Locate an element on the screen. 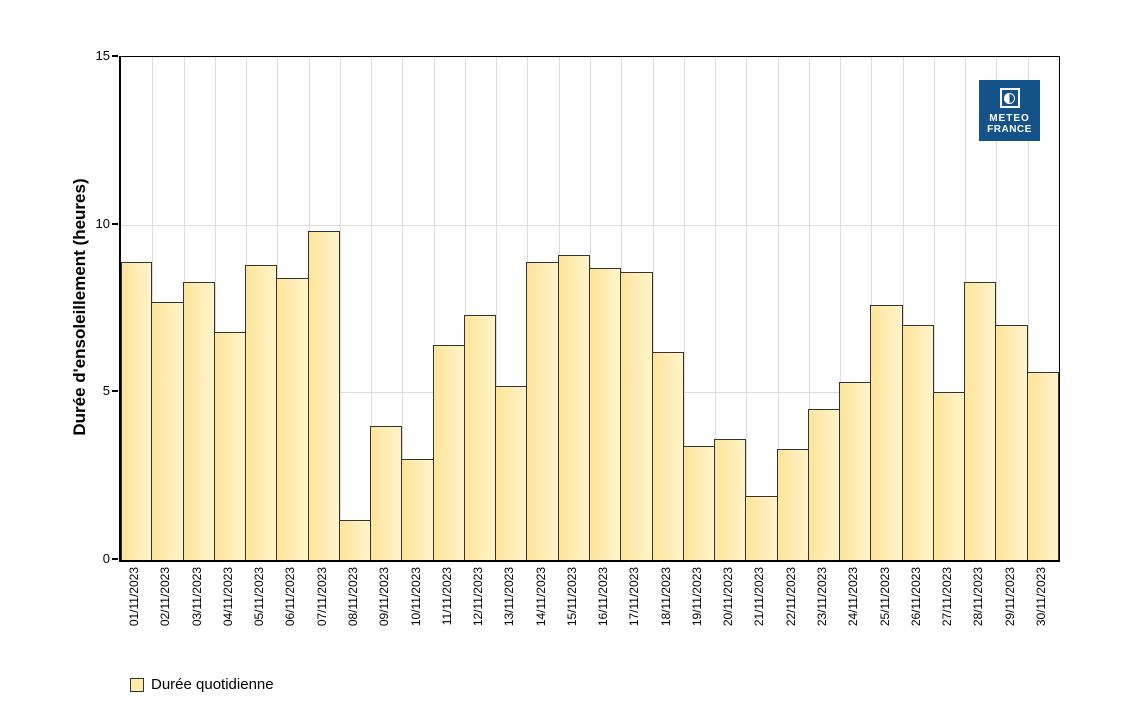 This screenshot has width=1146, height=708. meteo-france-logo: METEO FRANCE is located at coordinates (1009, 110).